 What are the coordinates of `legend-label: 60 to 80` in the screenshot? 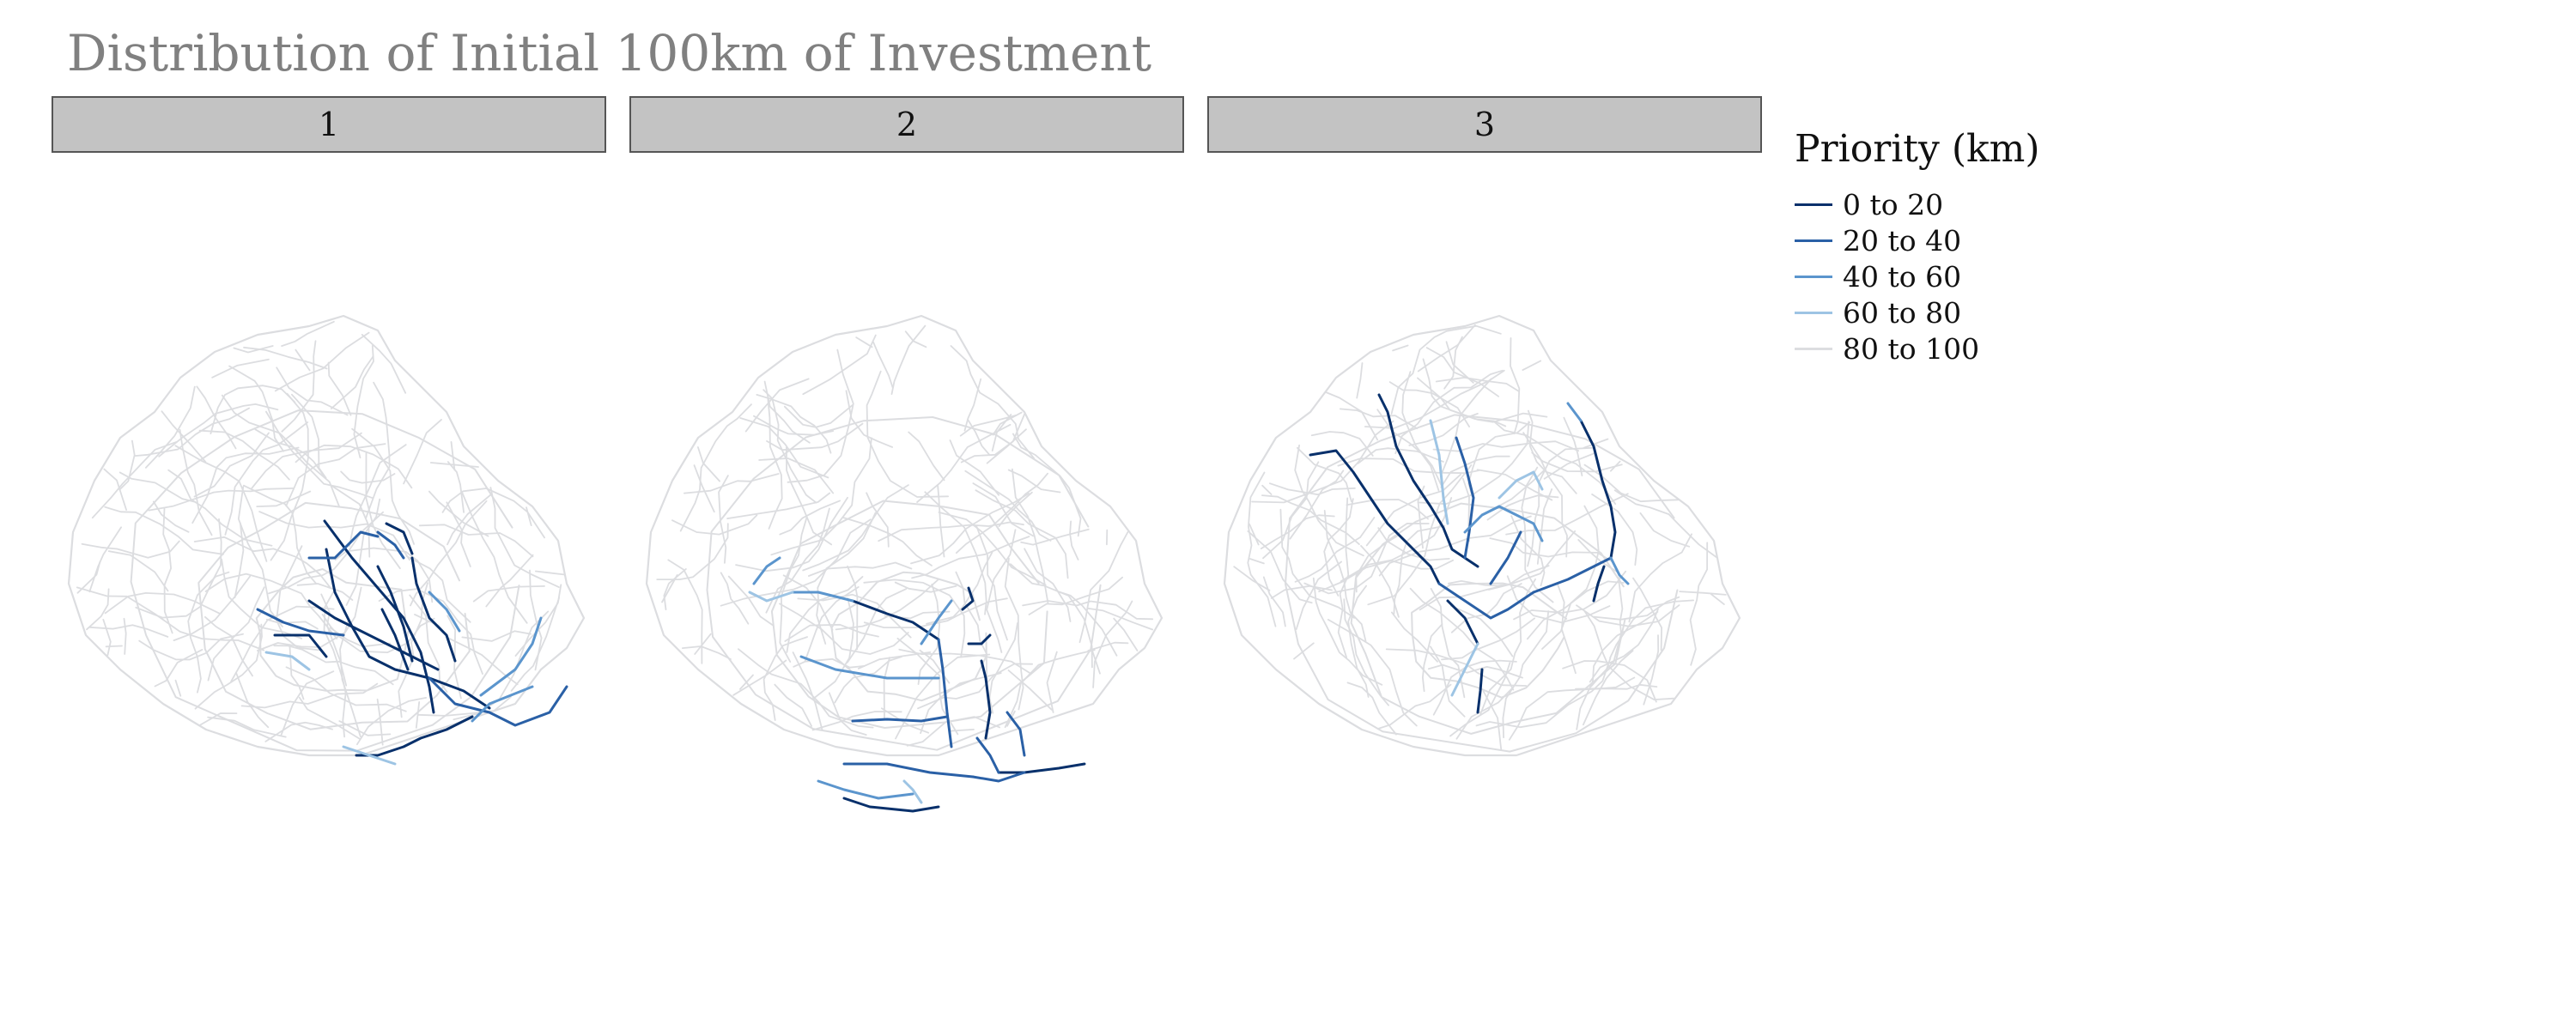 It's located at (1902, 312).